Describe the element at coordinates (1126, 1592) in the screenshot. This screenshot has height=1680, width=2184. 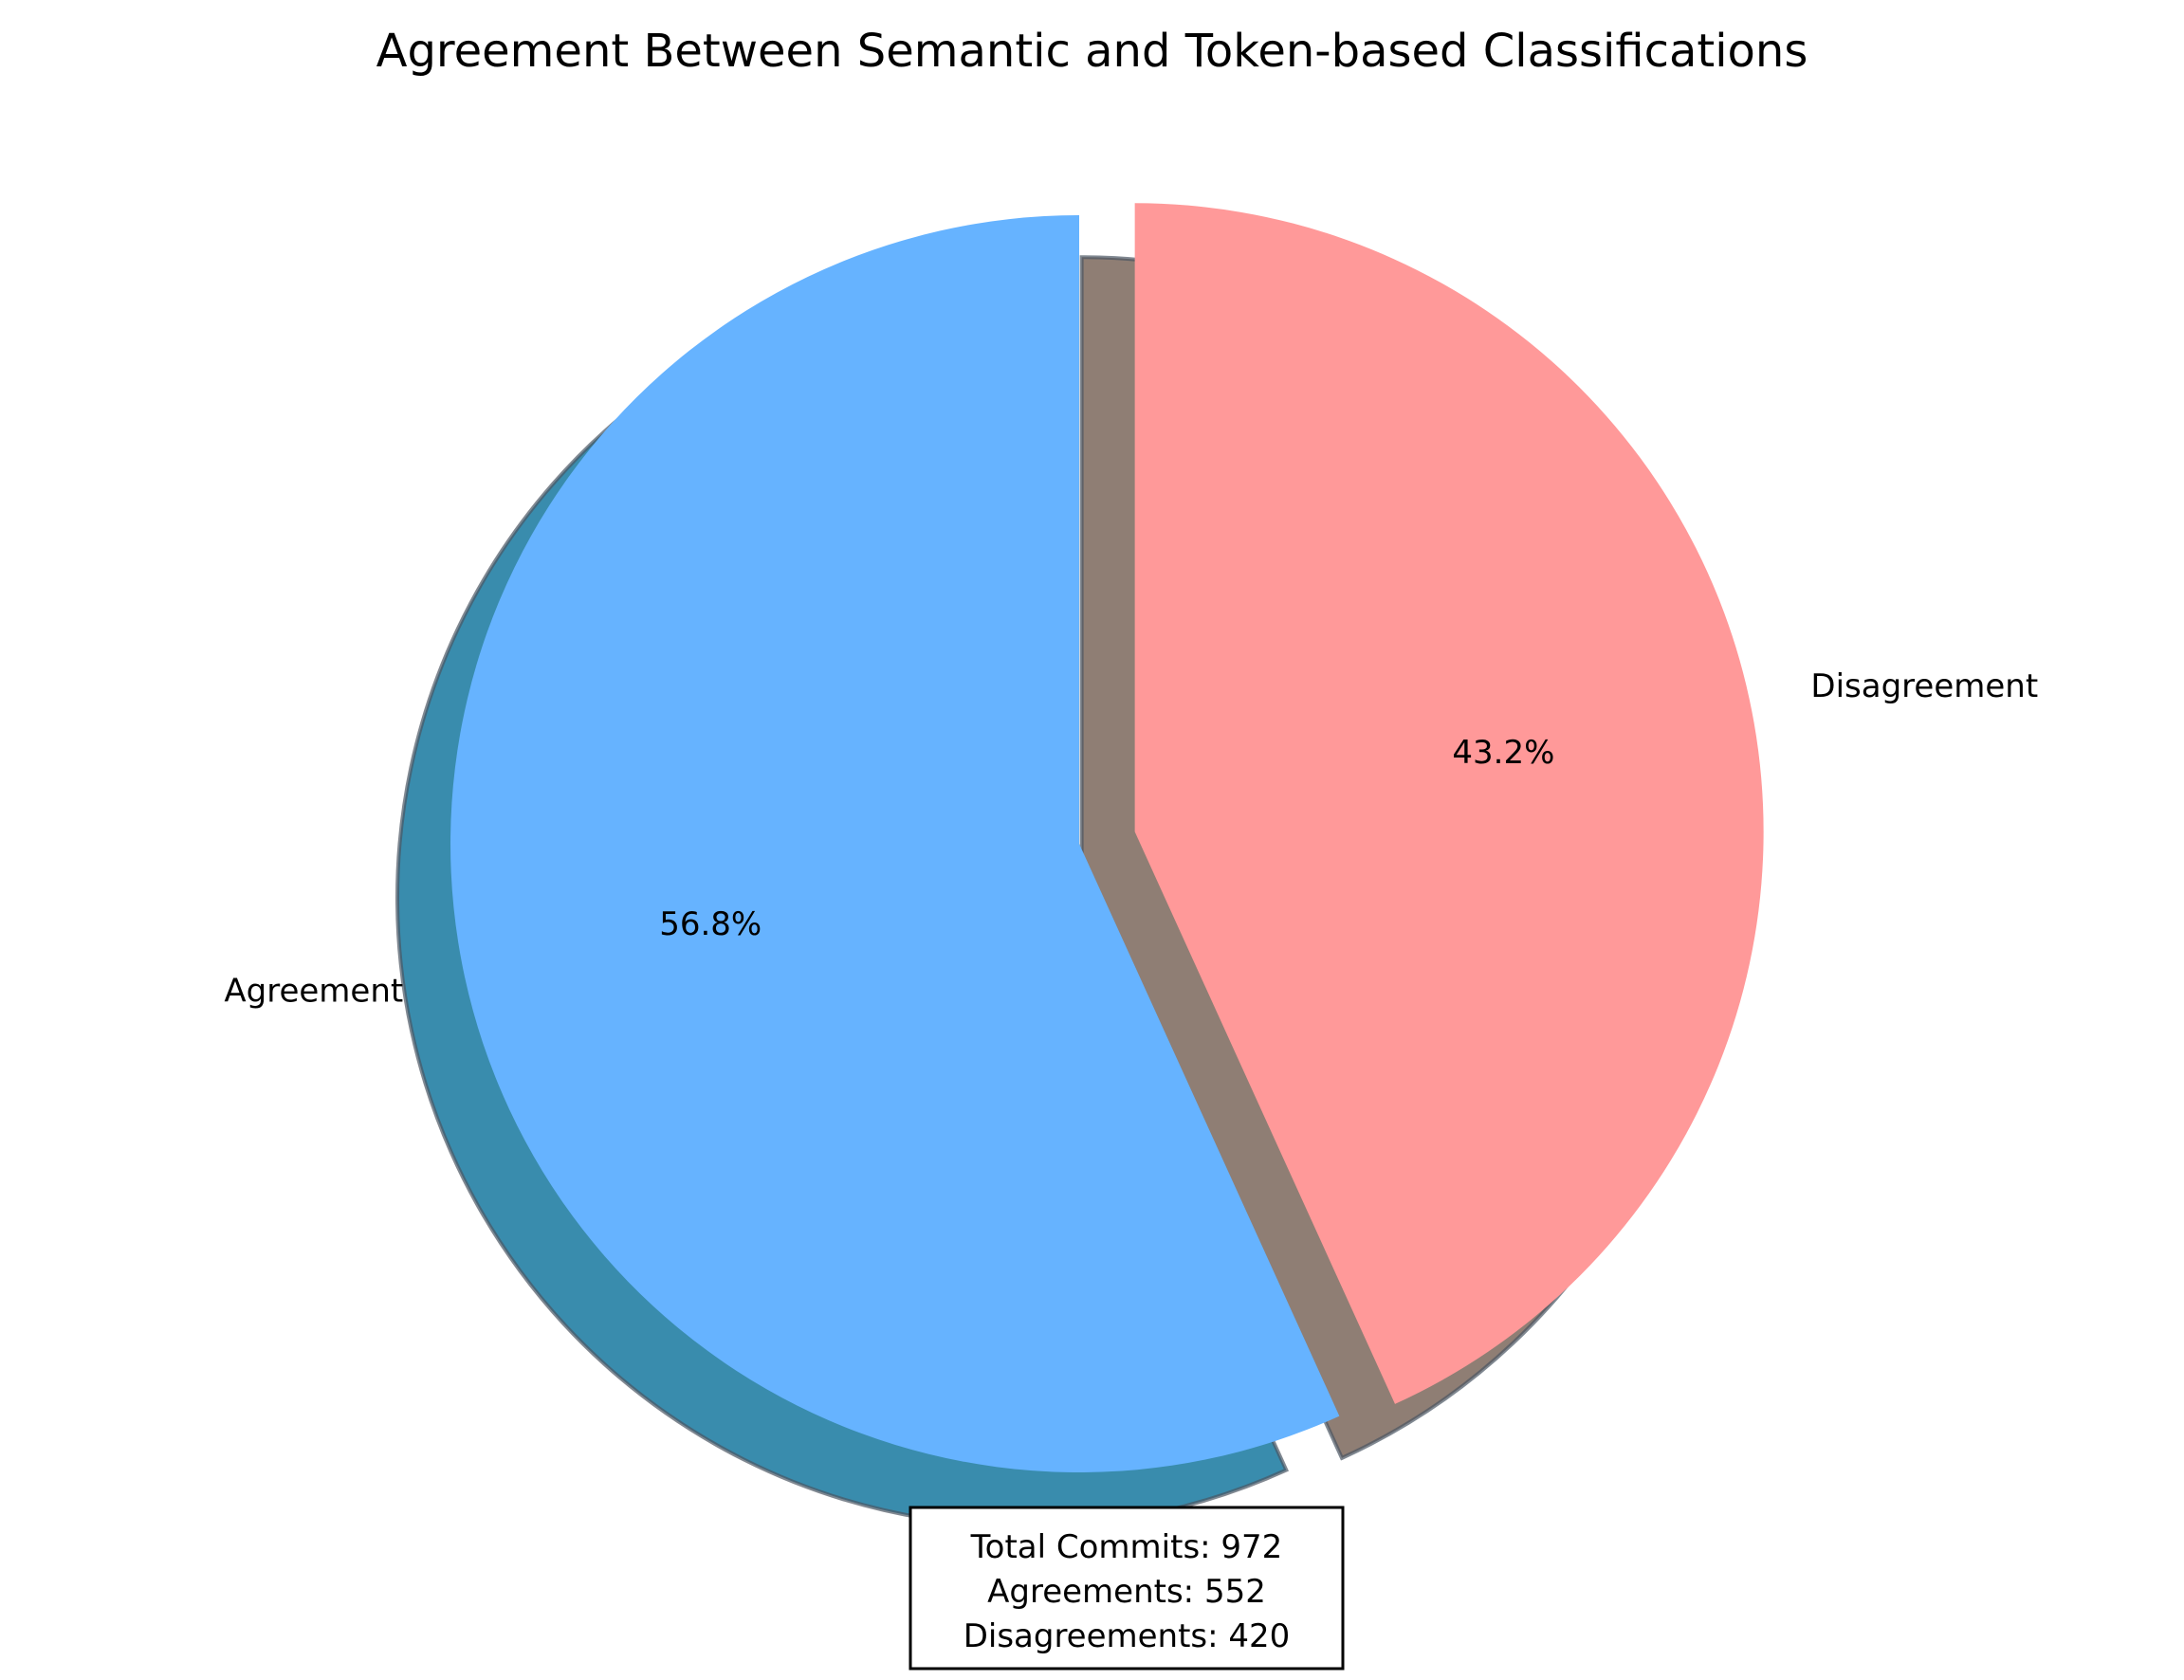
I see `summary-agreements: Agreements: 552` at that location.